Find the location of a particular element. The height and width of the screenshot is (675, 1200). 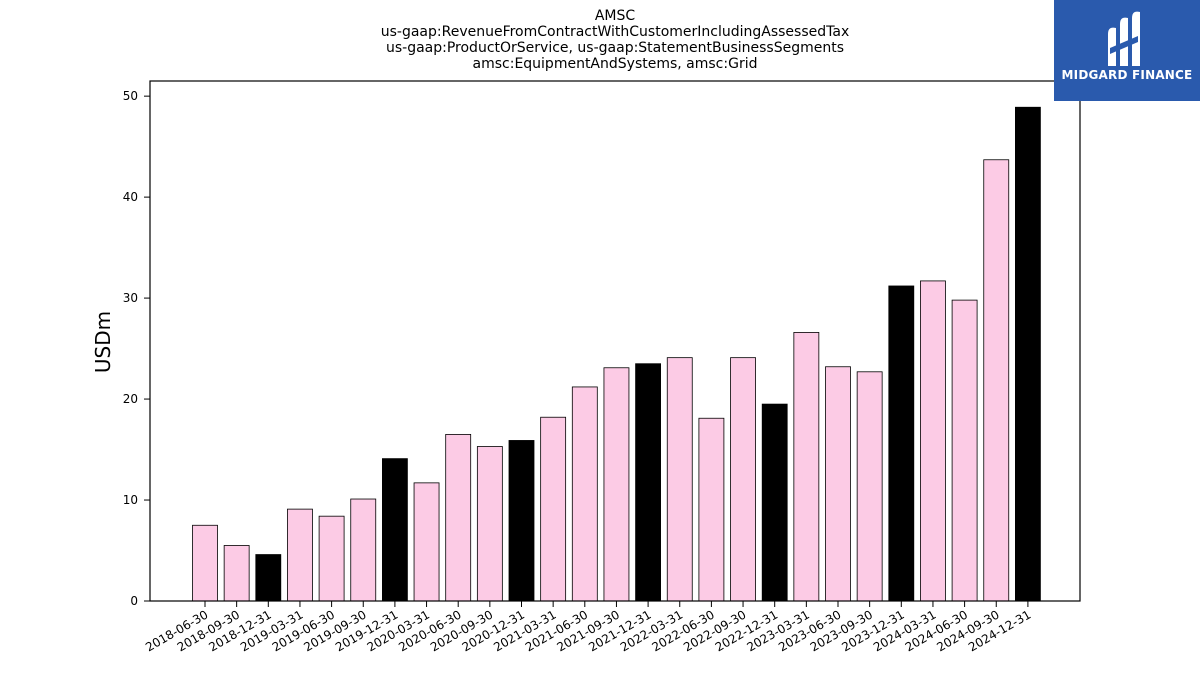

midgard-logo-icon is located at coordinates (1124, 39).